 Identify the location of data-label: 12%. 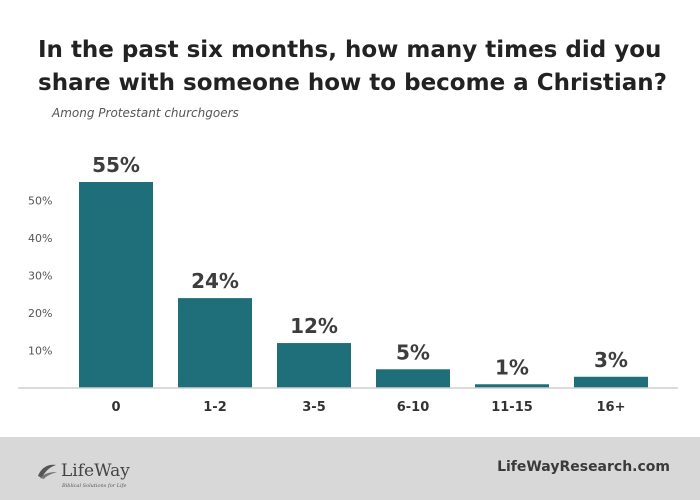
(314, 326).